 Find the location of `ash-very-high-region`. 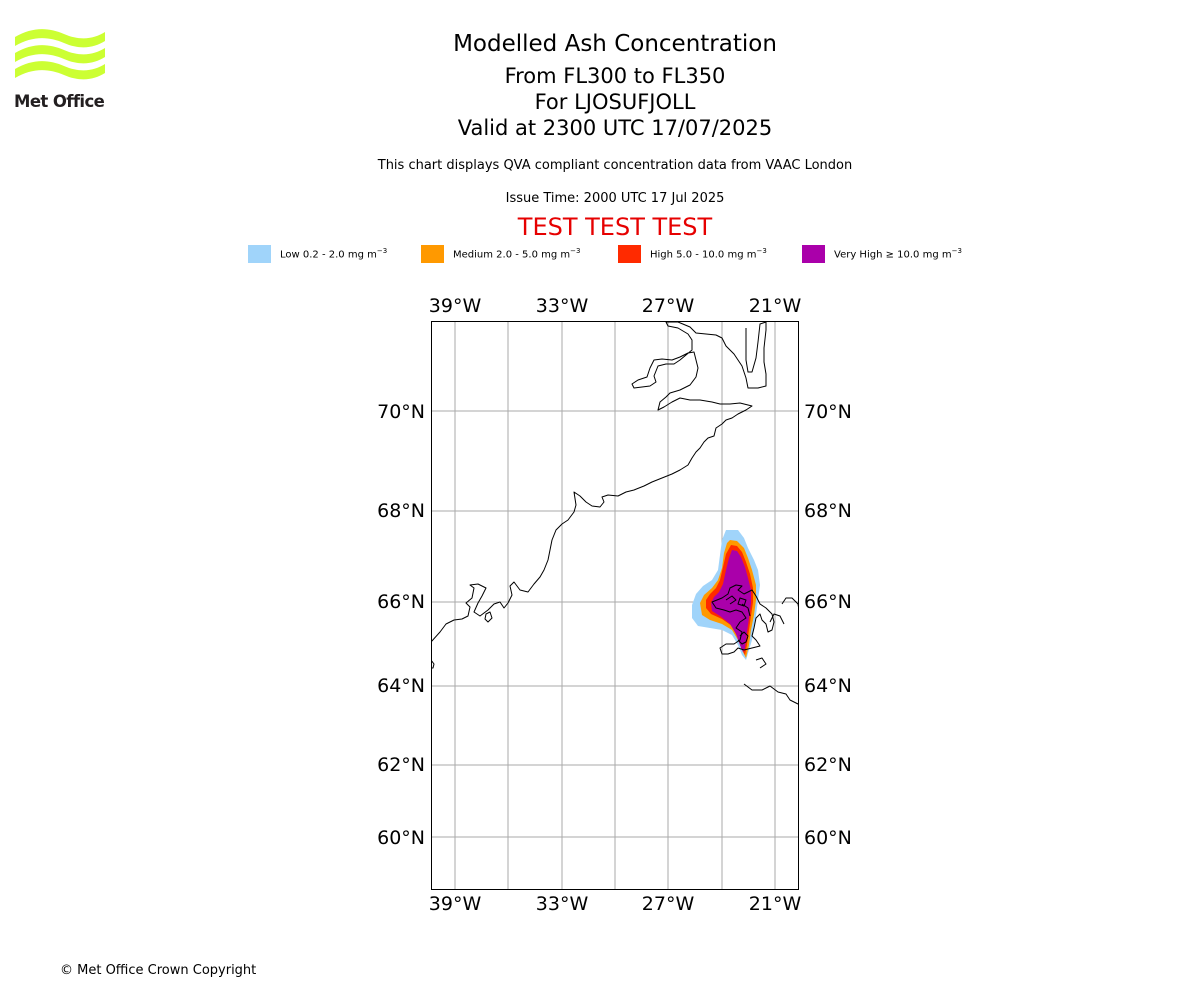

ash-very-high-region is located at coordinates (731, 601).